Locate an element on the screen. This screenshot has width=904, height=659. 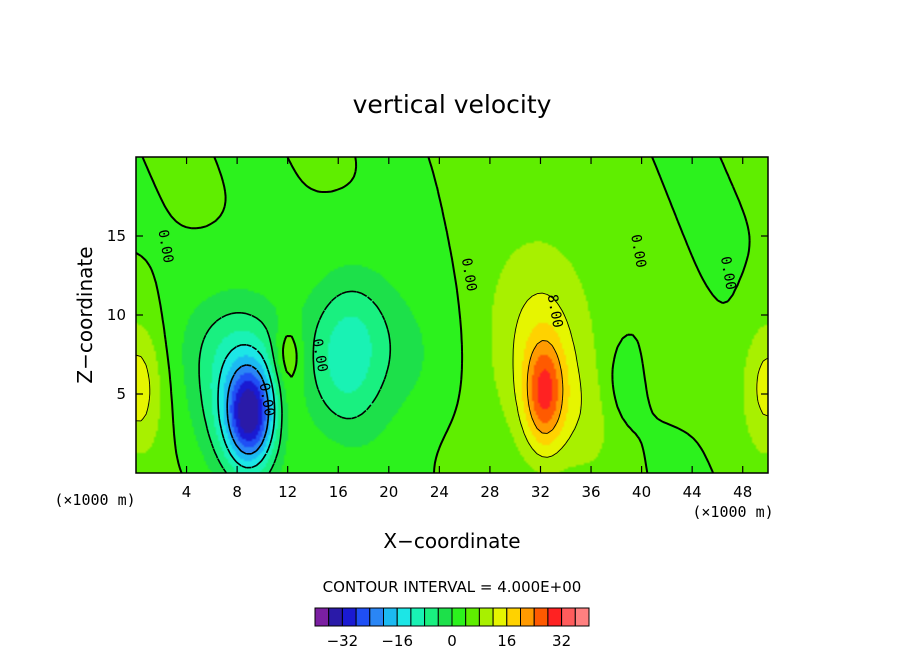
y-axis-label: Z−coordinate is located at coordinates (85, 314).